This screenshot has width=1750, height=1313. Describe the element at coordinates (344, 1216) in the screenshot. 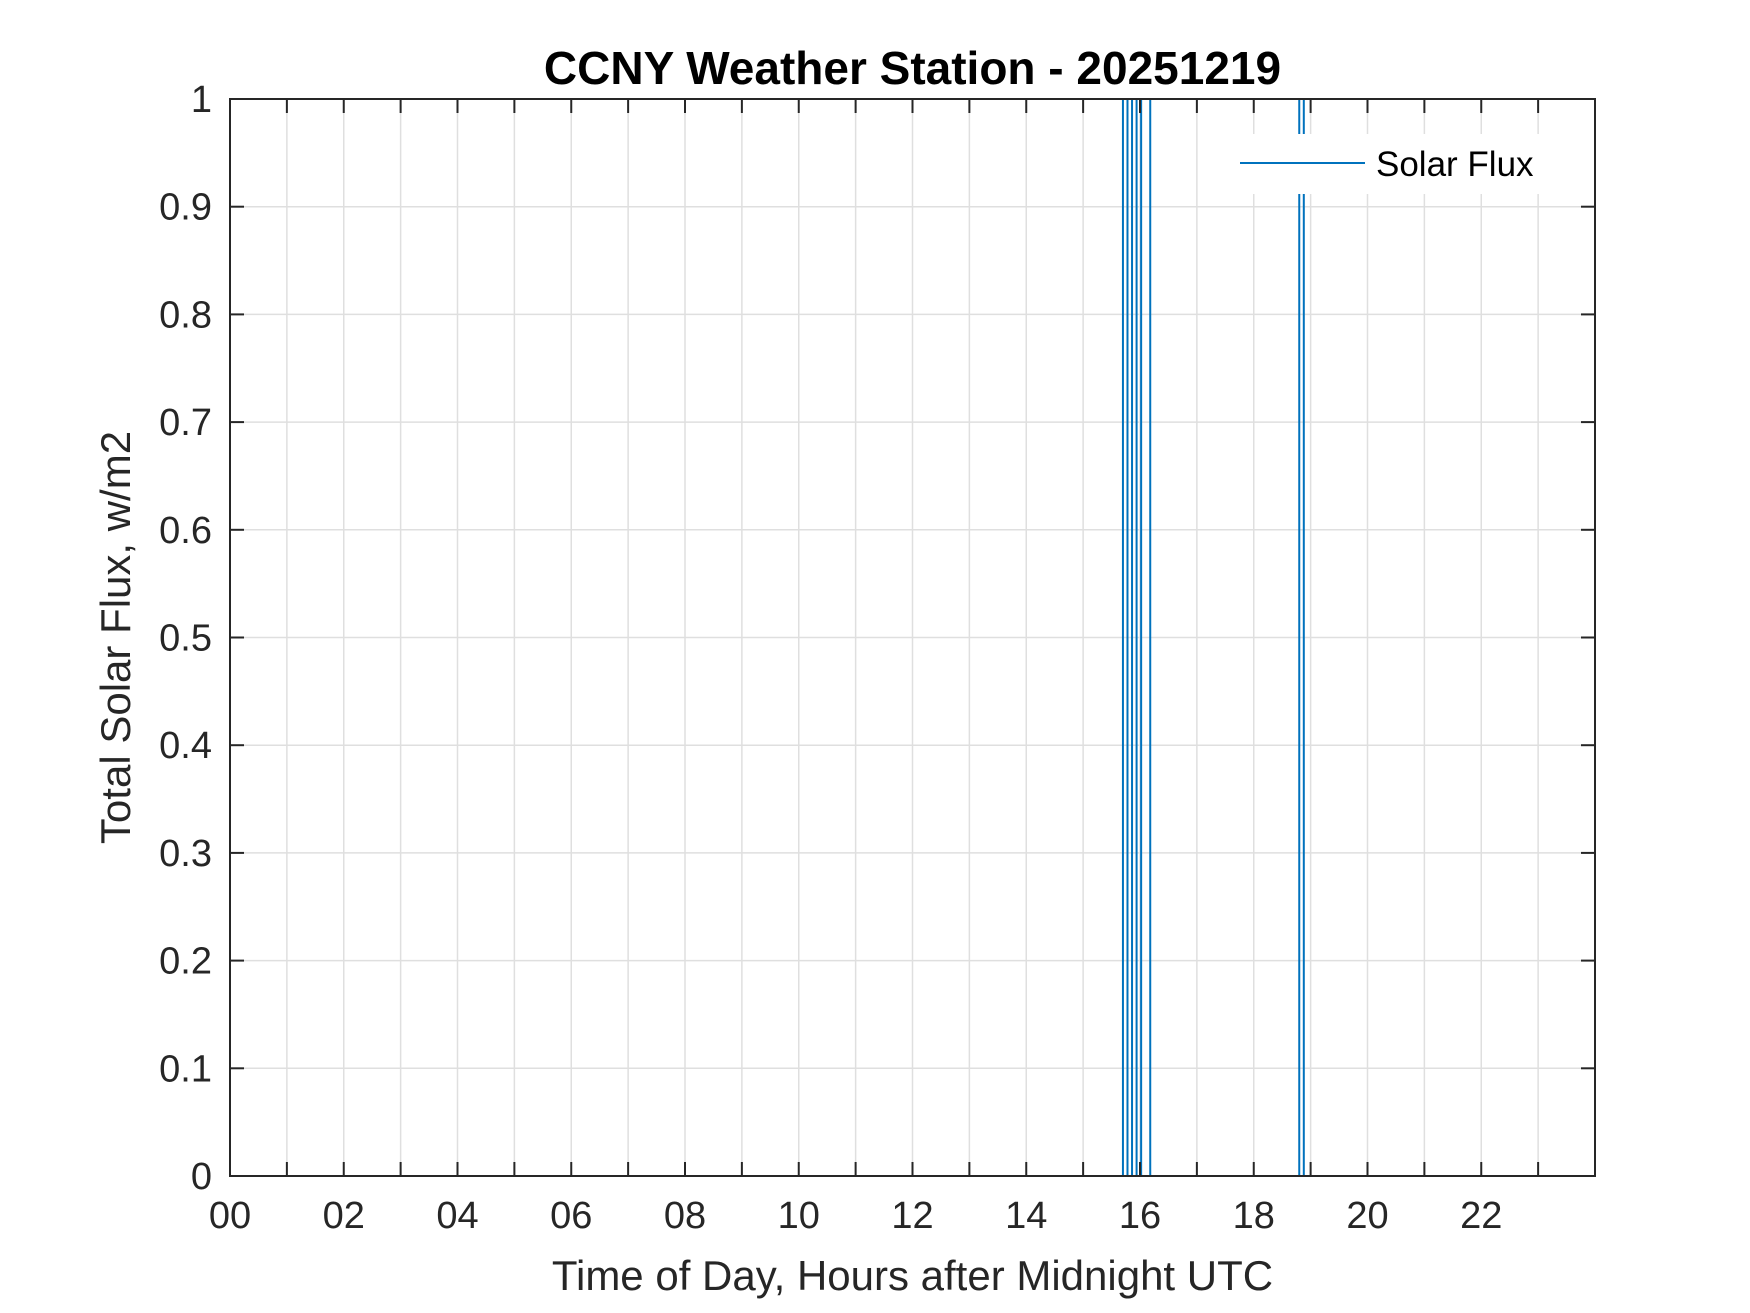

I see `x-tick-label: 02` at that location.